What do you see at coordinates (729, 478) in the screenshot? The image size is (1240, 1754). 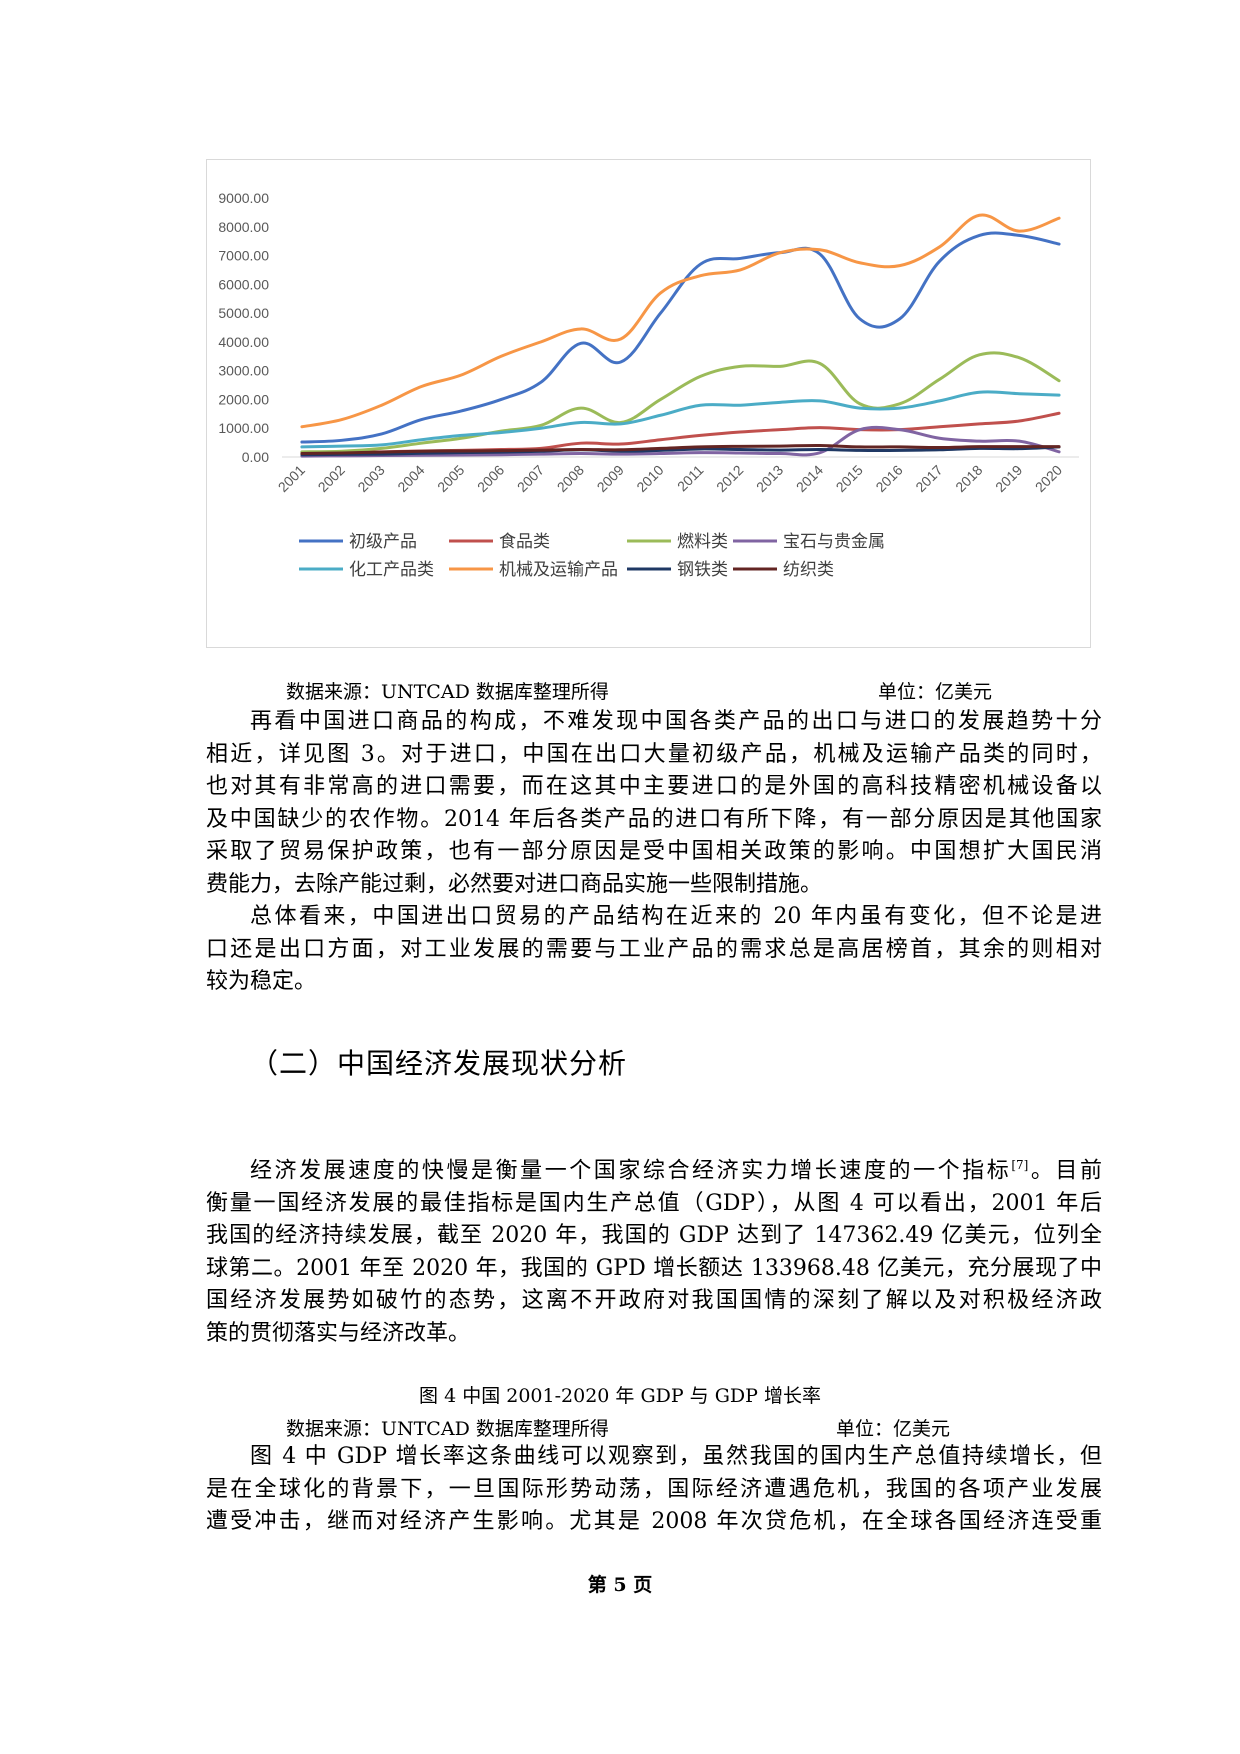 I see `x-tick-label: 2012` at bounding box center [729, 478].